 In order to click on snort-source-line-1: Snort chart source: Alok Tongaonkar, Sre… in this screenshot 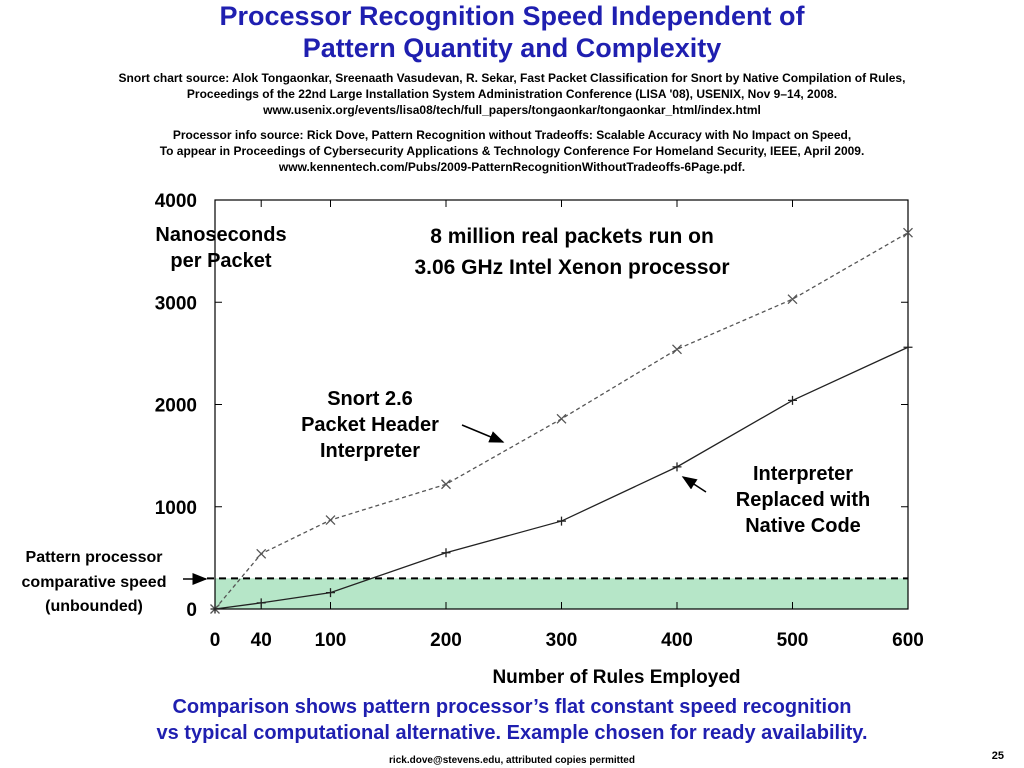, I will do `click(512, 78)`.